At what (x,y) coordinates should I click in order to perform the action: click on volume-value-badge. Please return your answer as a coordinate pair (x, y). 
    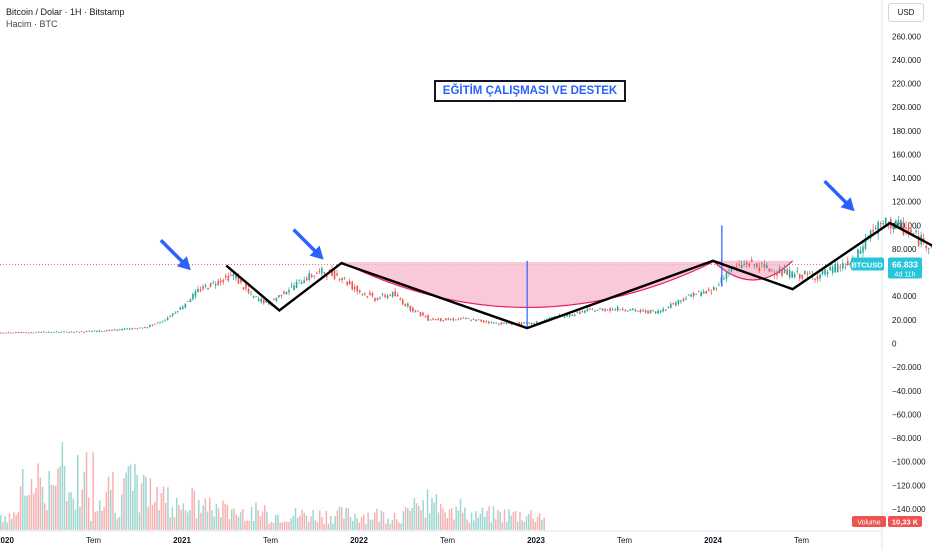
    Looking at the image, I should click on (905, 521).